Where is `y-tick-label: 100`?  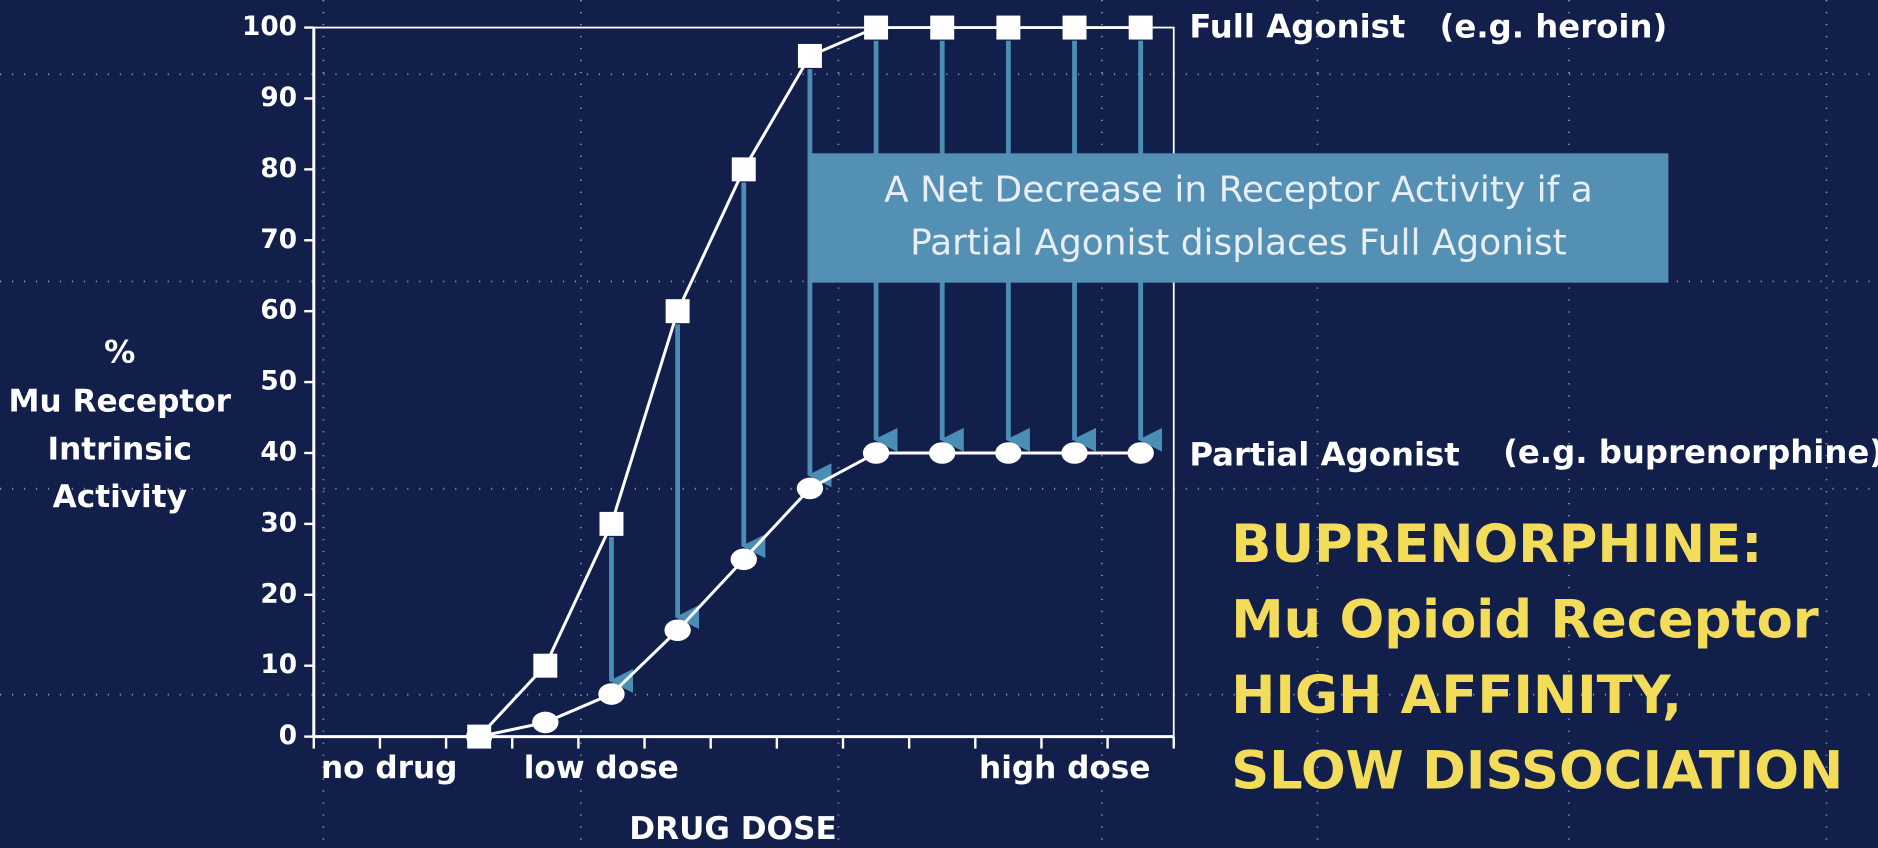 y-tick-label: 100 is located at coordinates (269, 27).